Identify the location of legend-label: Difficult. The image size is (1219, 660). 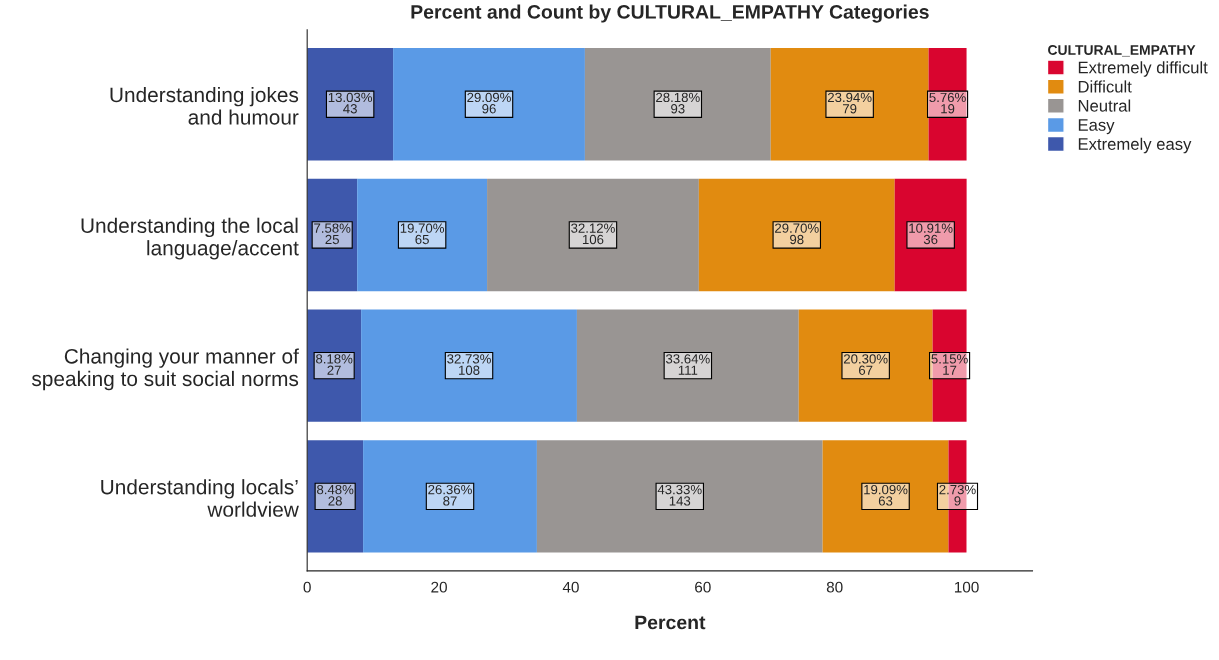
(1105, 86).